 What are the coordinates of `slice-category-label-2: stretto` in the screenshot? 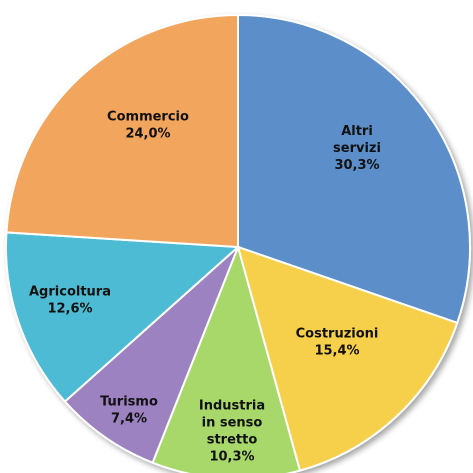 It's located at (232, 440).